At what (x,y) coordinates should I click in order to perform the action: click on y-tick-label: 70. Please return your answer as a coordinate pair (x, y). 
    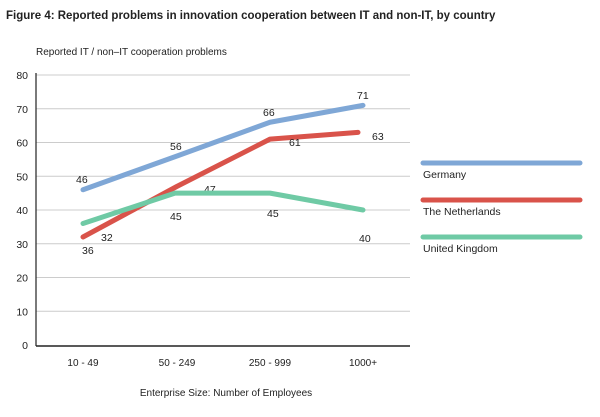
    Looking at the image, I should click on (22, 110).